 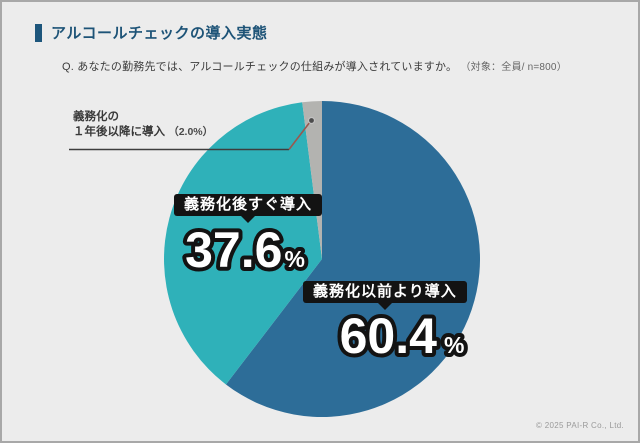 I want to click on copyright: © 2025 PAI-R Co., Ltd., so click(x=580, y=425).